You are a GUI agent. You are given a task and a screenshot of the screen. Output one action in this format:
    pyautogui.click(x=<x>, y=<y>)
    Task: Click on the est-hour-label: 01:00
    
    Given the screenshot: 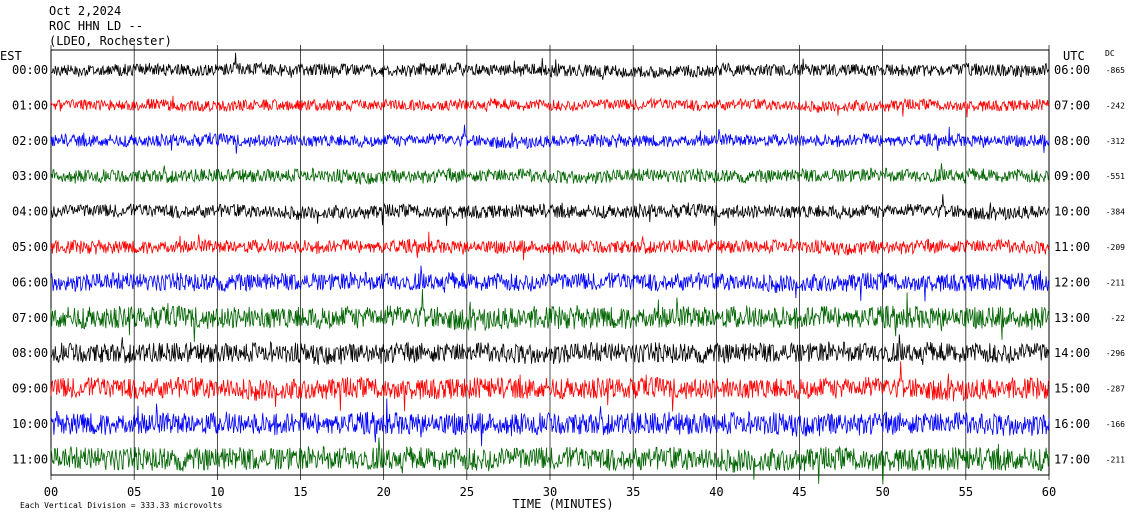 What is the action you would take?
    pyautogui.click(x=30, y=105)
    